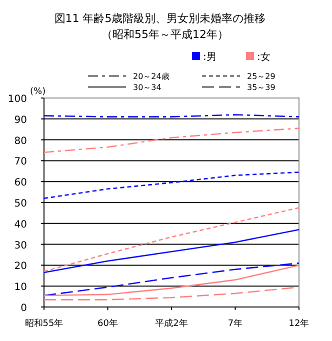 The height and width of the screenshot is (341, 332). I want to click on x-tick-label: 12年, so click(299, 323).